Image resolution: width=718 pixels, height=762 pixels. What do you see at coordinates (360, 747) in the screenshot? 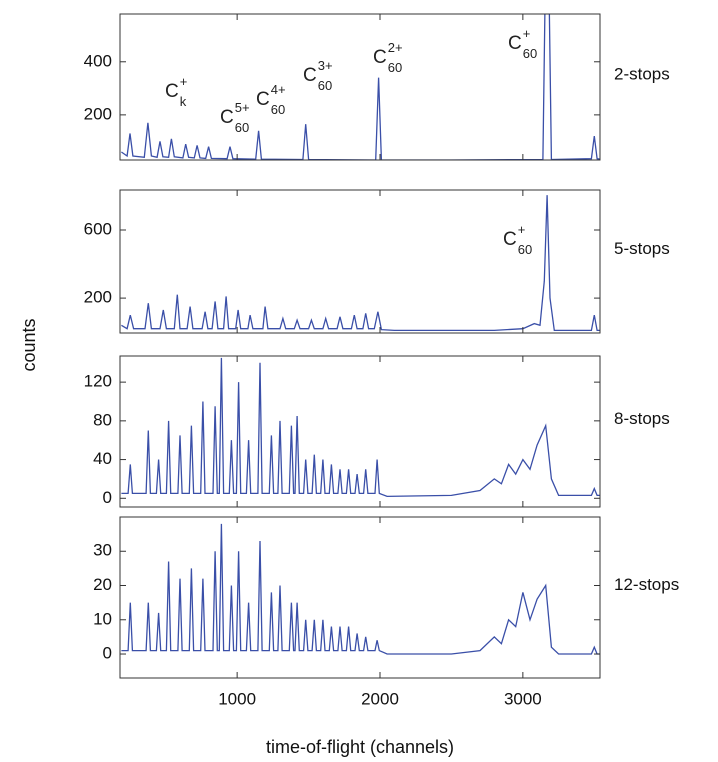
I see `x-axis-label: time-of-flight (channels)` at bounding box center [360, 747].